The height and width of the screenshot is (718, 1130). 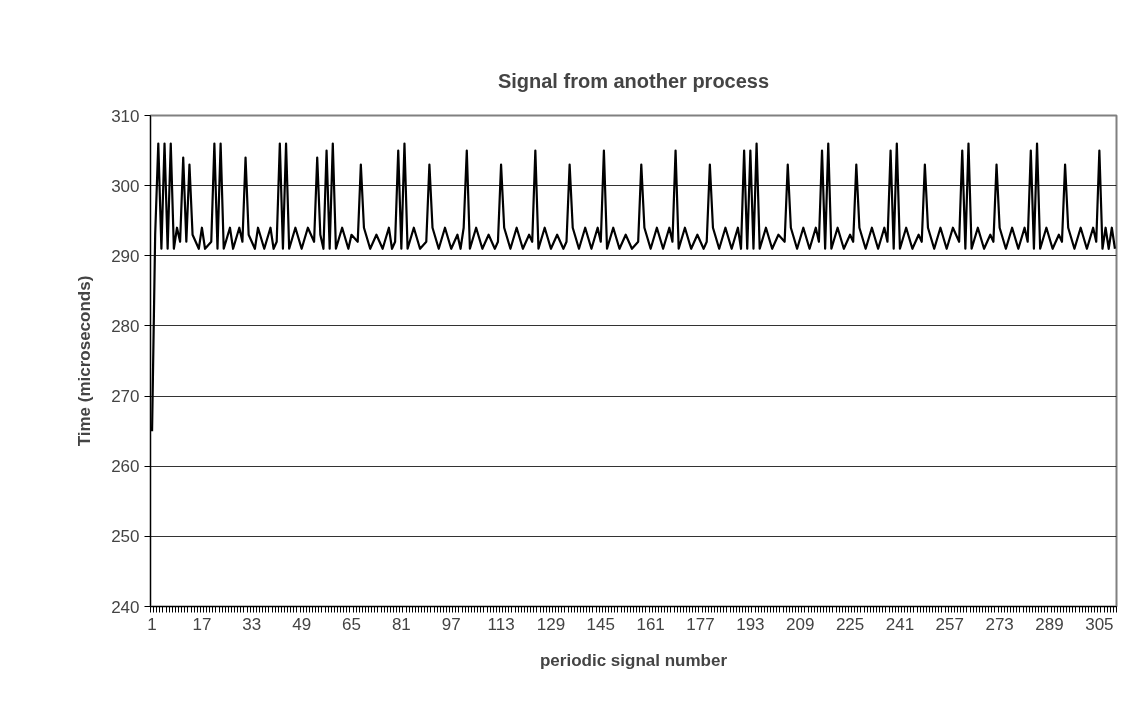 What do you see at coordinates (750, 624) in the screenshot?
I see `x-tick-label: 193` at bounding box center [750, 624].